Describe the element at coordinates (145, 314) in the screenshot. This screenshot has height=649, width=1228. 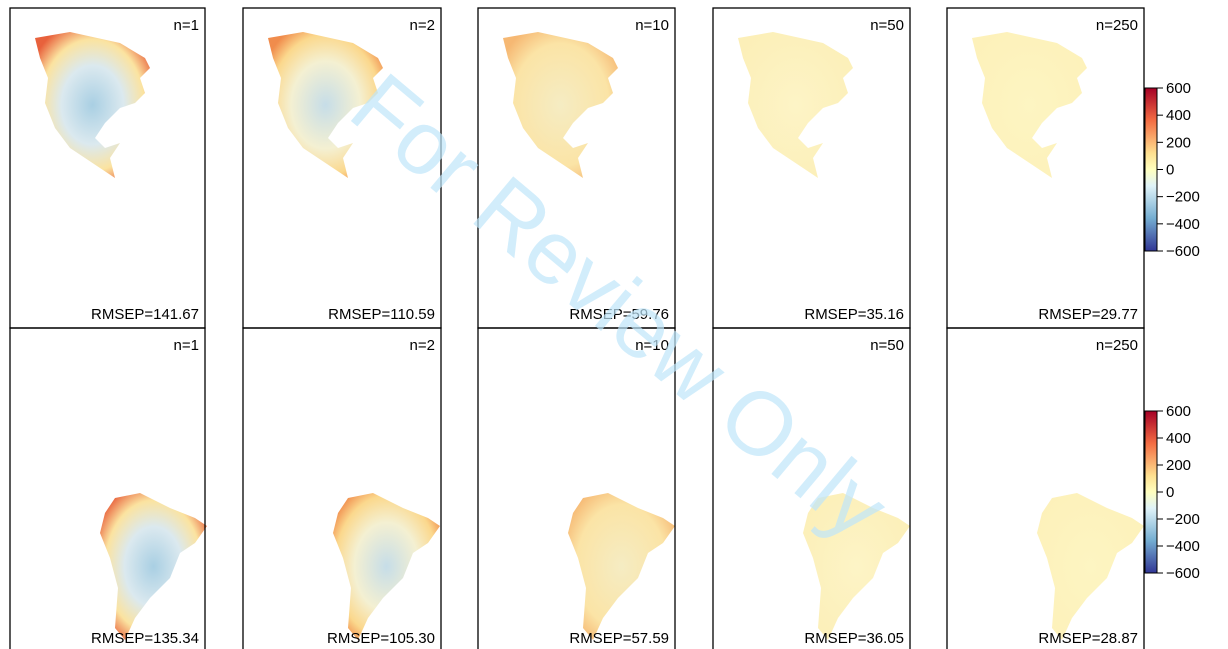
I see `rmsep-label: RMSEP=141.67` at that location.